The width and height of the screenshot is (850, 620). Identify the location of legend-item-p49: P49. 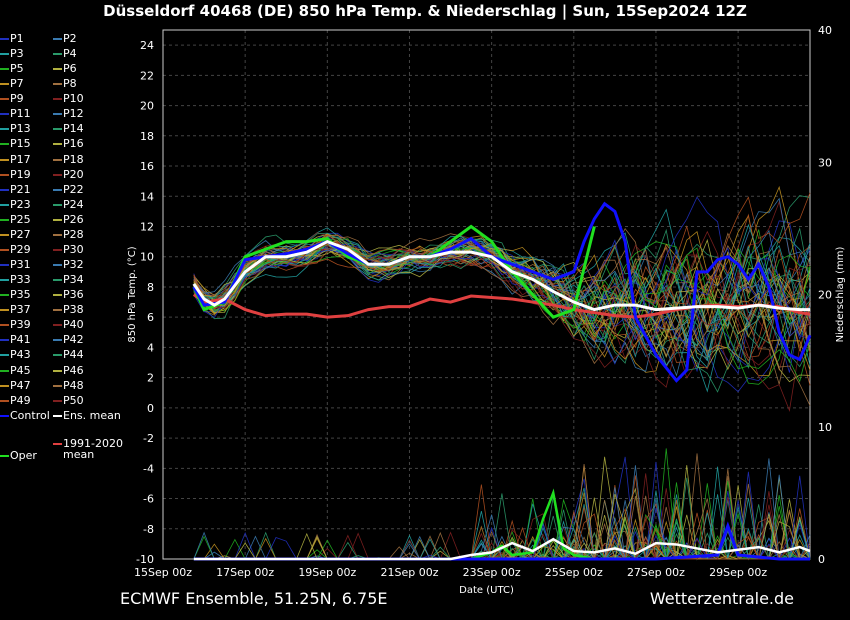
(15, 400).